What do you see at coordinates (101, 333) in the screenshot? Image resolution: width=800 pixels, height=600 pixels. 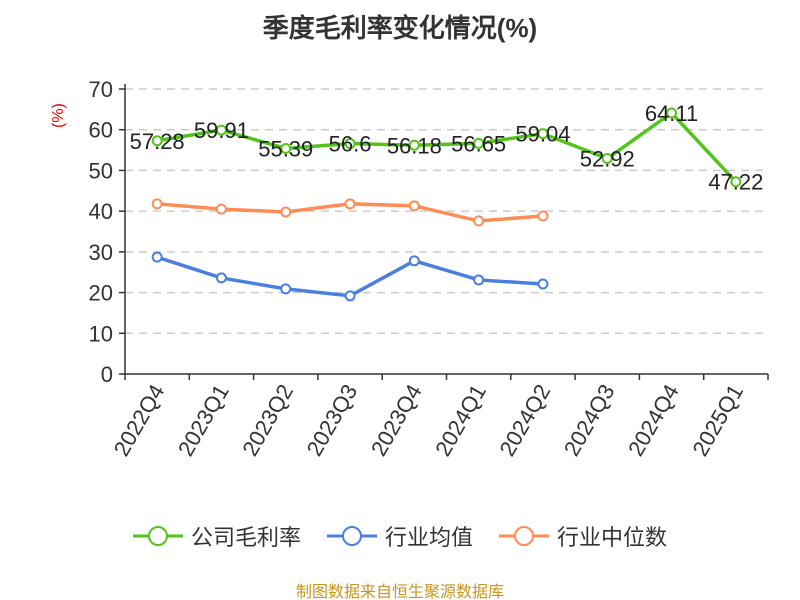 I see `y-tick-label: 10` at bounding box center [101, 333].